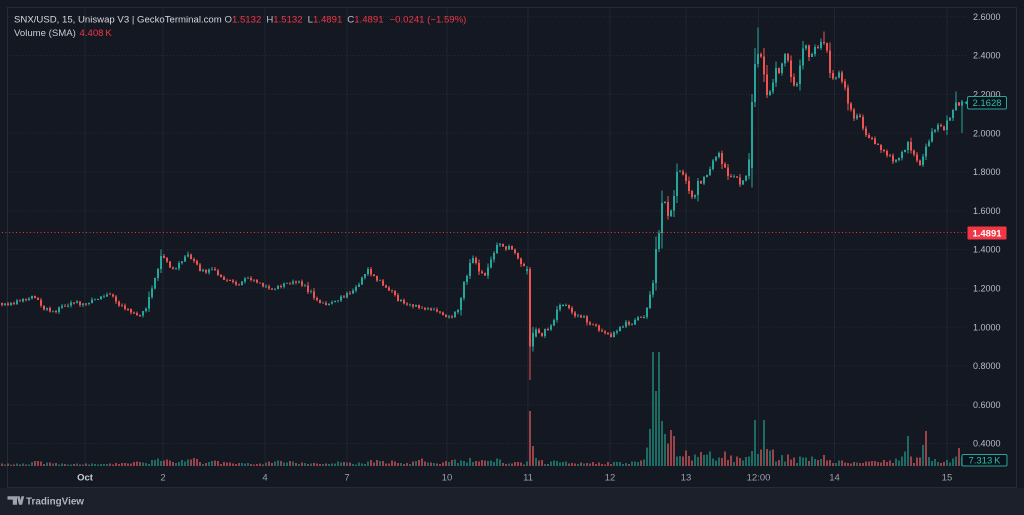 The image size is (1024, 515). Describe the element at coordinates (987, 233) in the screenshot. I see `svg-text: 1.4891` at that location.